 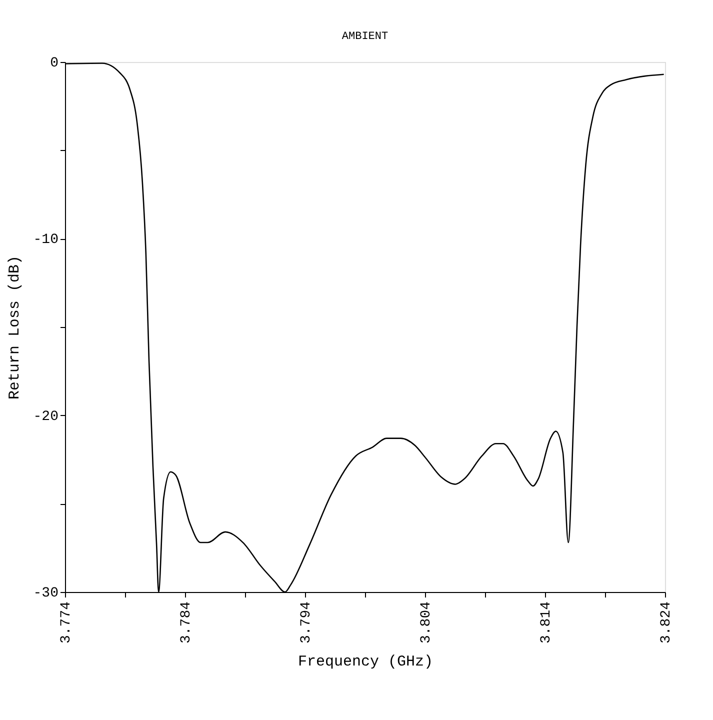 I want to click on x-tick-label: 3.804, so click(x=426, y=623).